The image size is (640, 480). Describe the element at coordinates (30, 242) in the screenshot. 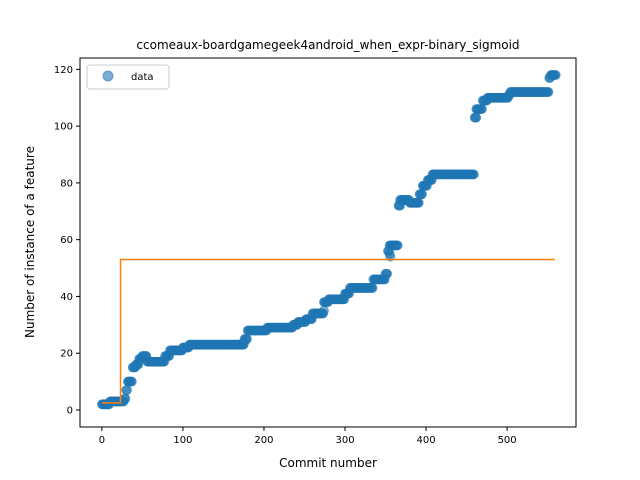

I see `y-axis-label: Number of instance of a feature` at that location.